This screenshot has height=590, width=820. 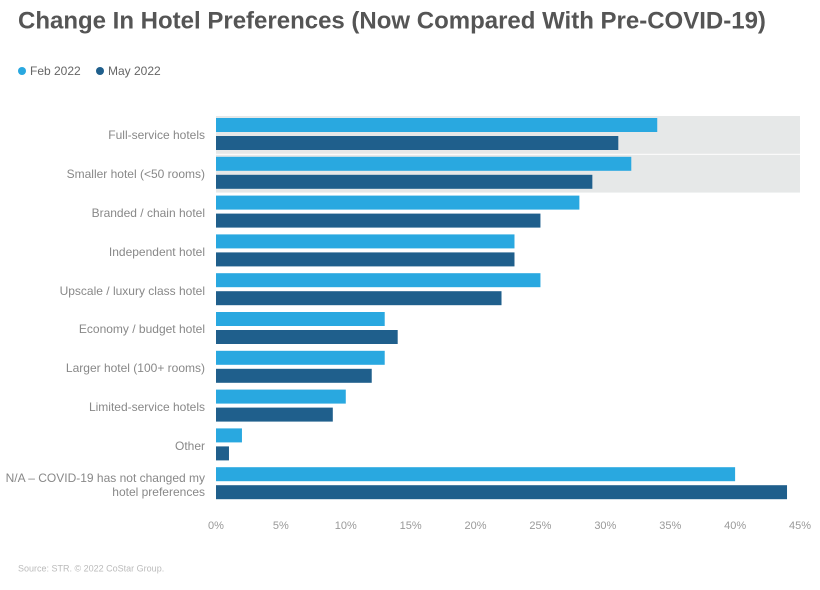 I want to click on x-tick-label: 15%, so click(x=411, y=526).